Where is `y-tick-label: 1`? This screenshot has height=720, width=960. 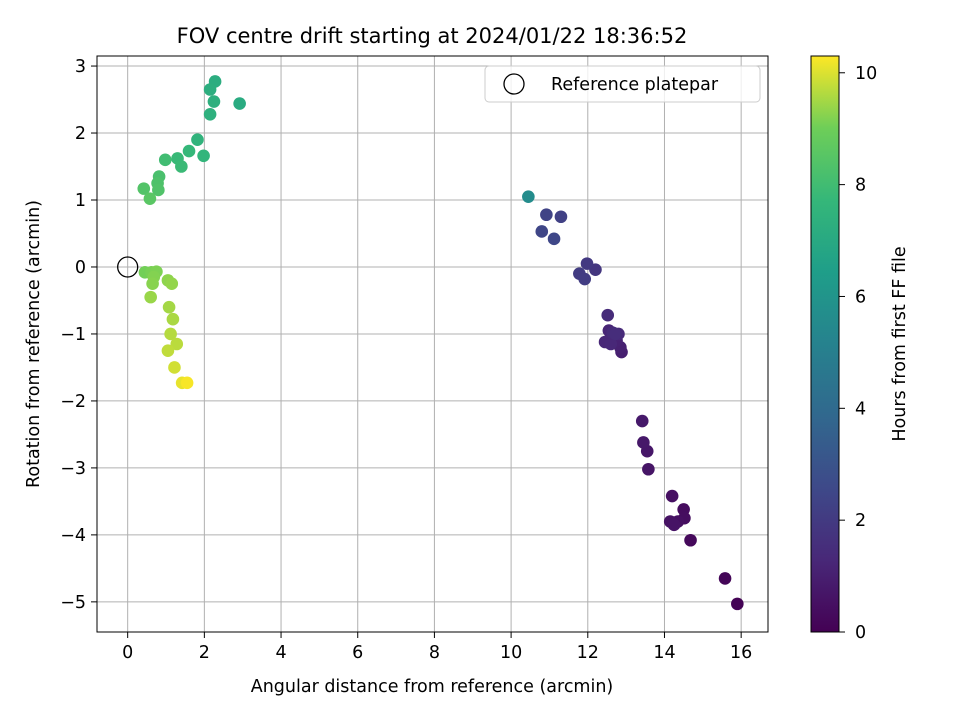 y-tick-label: 1 is located at coordinates (80, 201).